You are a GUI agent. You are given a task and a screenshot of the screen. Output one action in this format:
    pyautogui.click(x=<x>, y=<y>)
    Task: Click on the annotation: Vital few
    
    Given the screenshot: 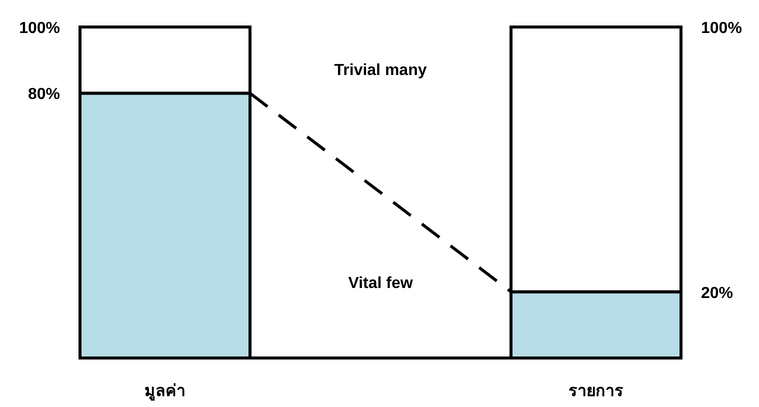 What is the action you would take?
    pyautogui.click(x=381, y=283)
    